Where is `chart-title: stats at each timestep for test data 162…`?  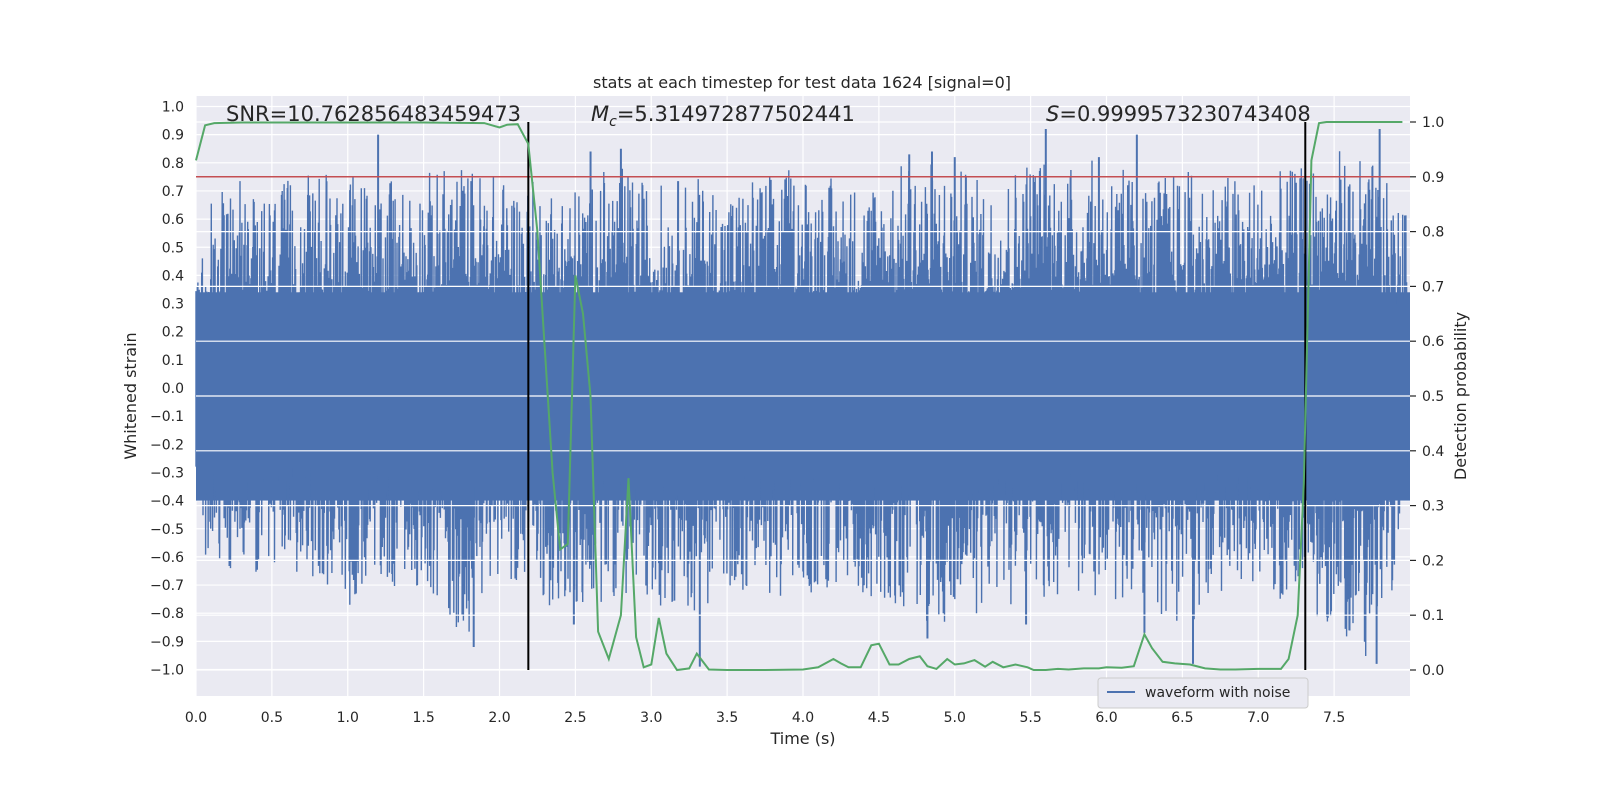
chart-title: stats at each timestep for test data 162… is located at coordinates (802, 82).